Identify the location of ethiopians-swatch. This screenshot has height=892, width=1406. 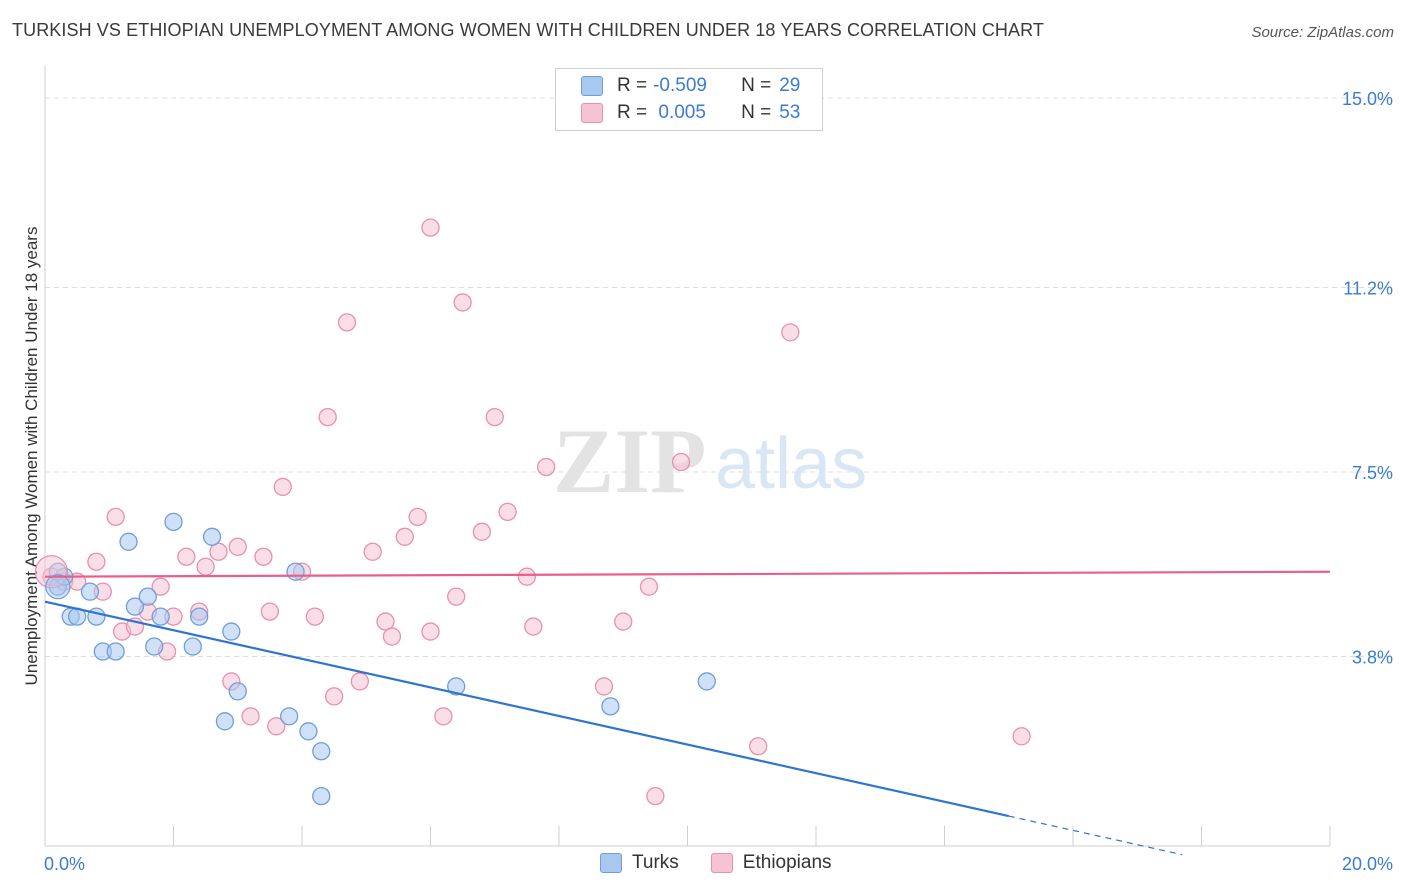
(592, 113).